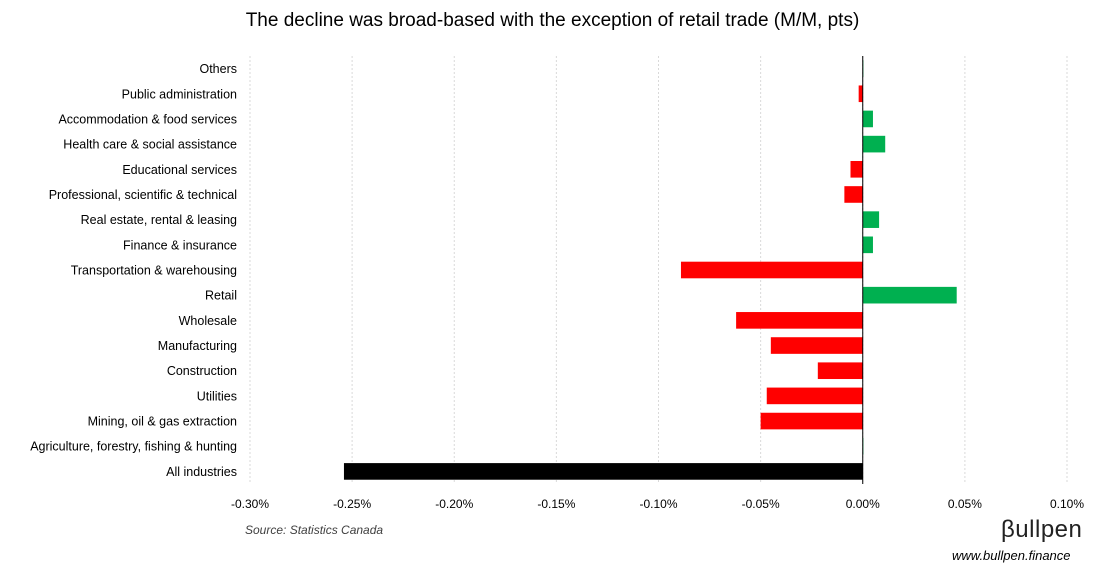 This screenshot has width=1105, height=582. Describe the element at coordinates (208, 321) in the screenshot. I see `category-label: Wholesale` at that location.